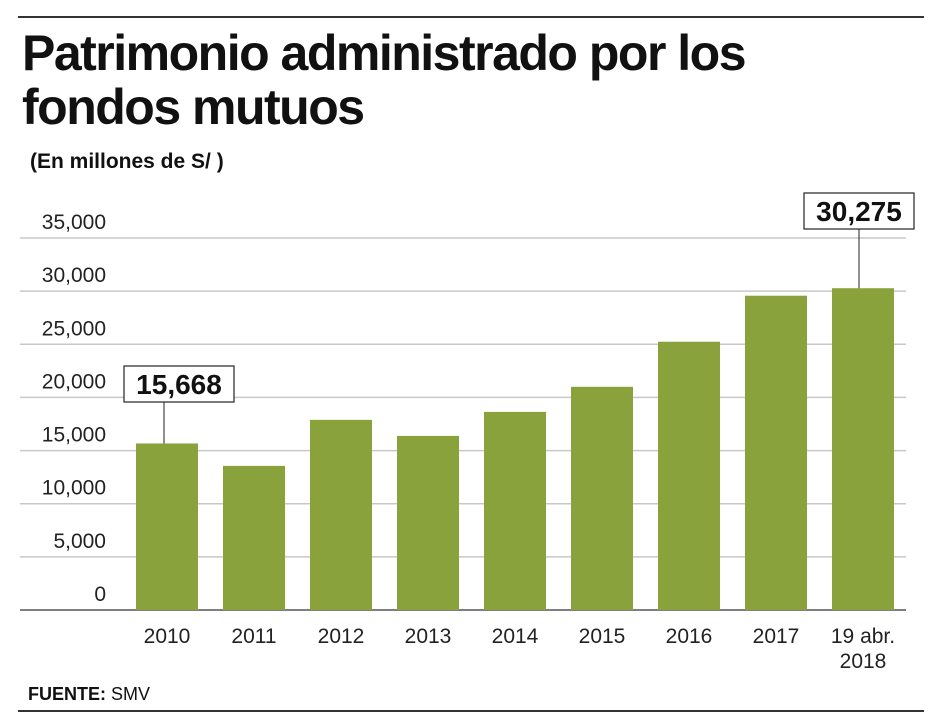 The height and width of the screenshot is (723, 942). Describe the element at coordinates (515, 636) in the screenshot. I see `x-tick-label: 2014` at that location.